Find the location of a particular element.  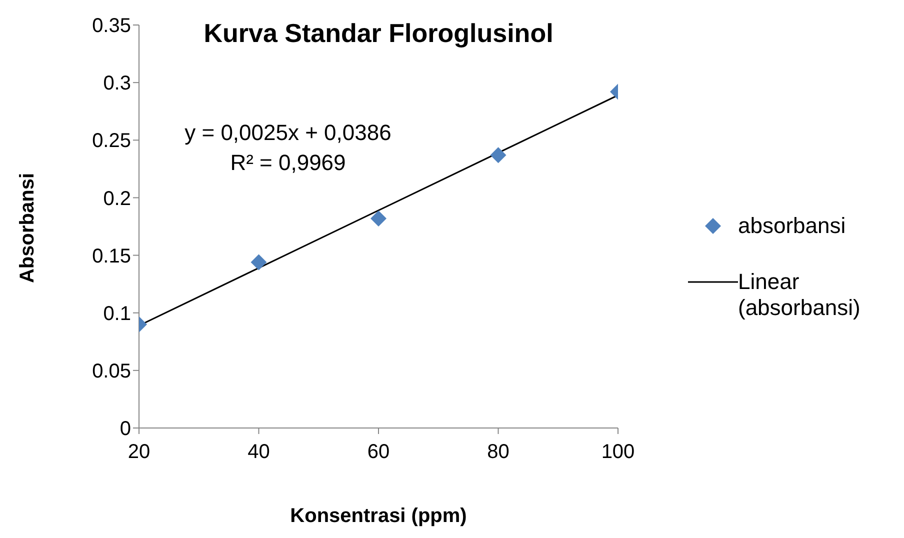

x-tick-label: 20 is located at coordinates (139, 452).